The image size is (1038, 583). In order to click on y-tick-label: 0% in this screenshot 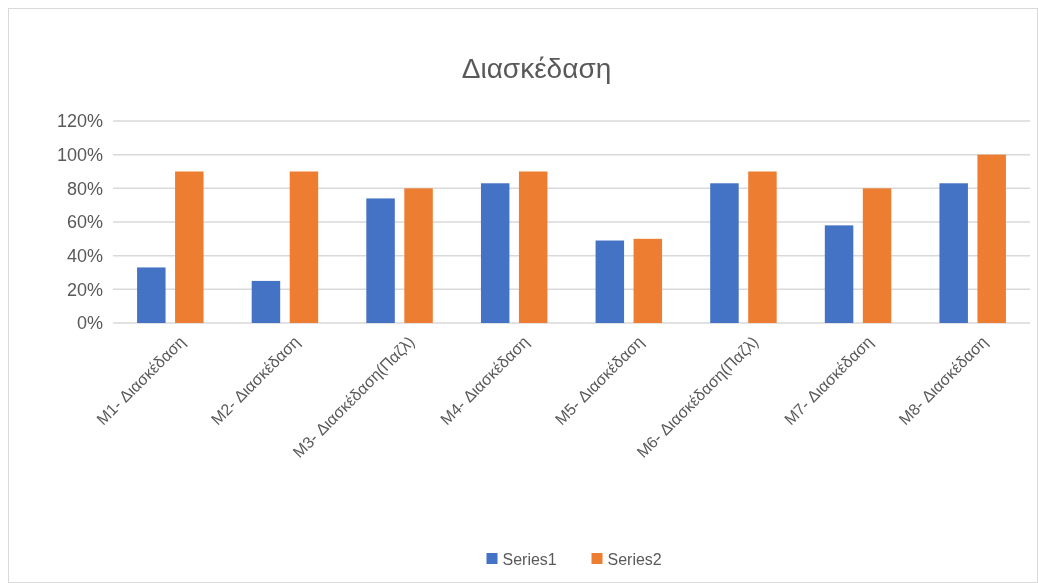, I will do `click(89, 323)`.